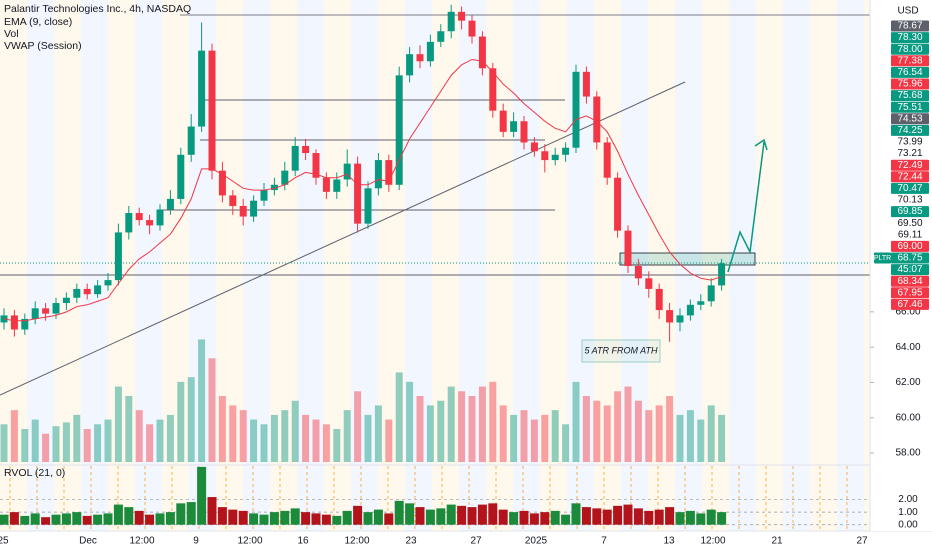 The height and width of the screenshot is (550, 932). What do you see at coordinates (862, 541) in the screenshot?
I see `x-tick-label: 27` at bounding box center [862, 541].